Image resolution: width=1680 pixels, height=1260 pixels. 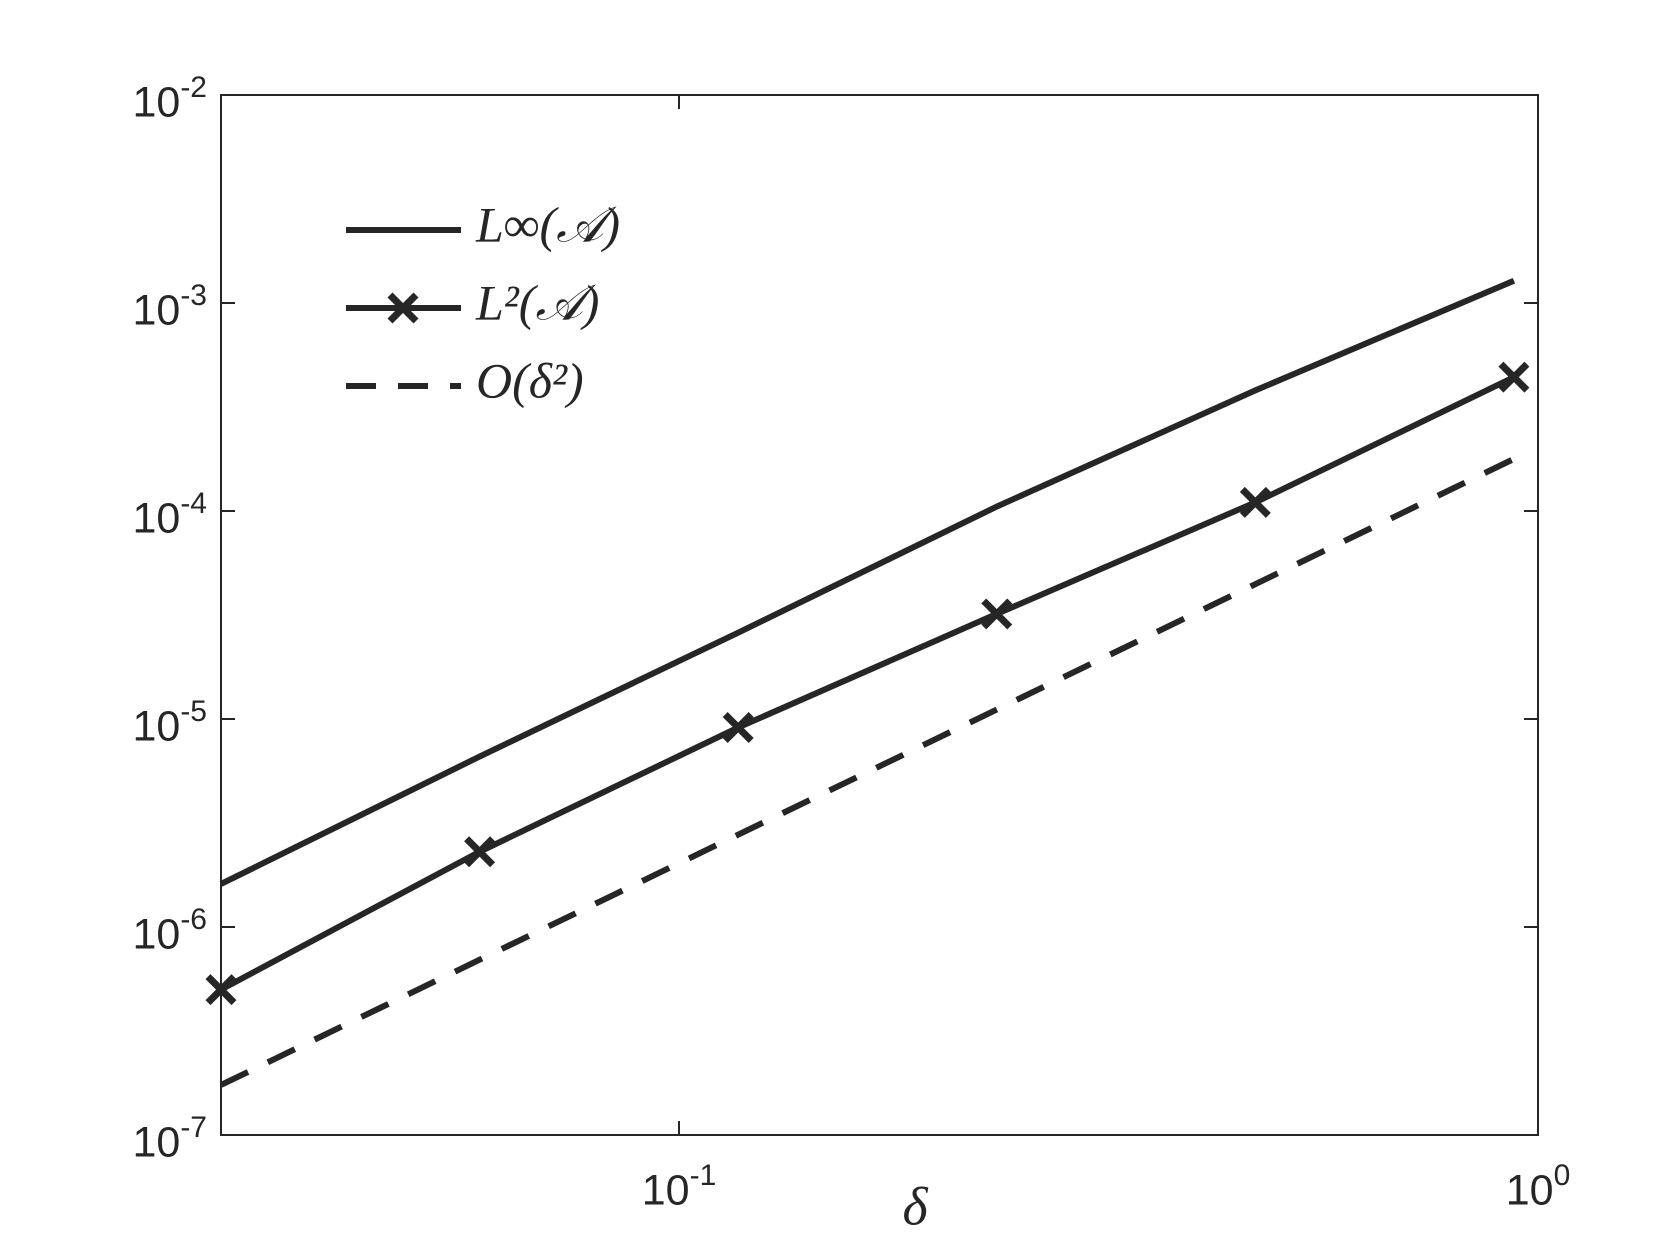 What do you see at coordinates (679, 1186) in the screenshot?
I see `x-tick-label: 10⁻¹` at bounding box center [679, 1186].